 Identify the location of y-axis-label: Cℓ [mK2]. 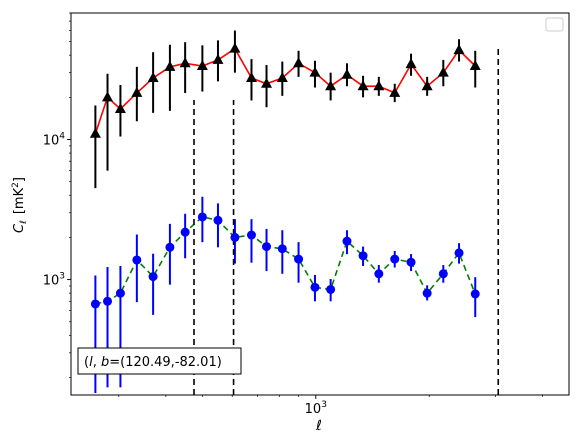
(20, 205).